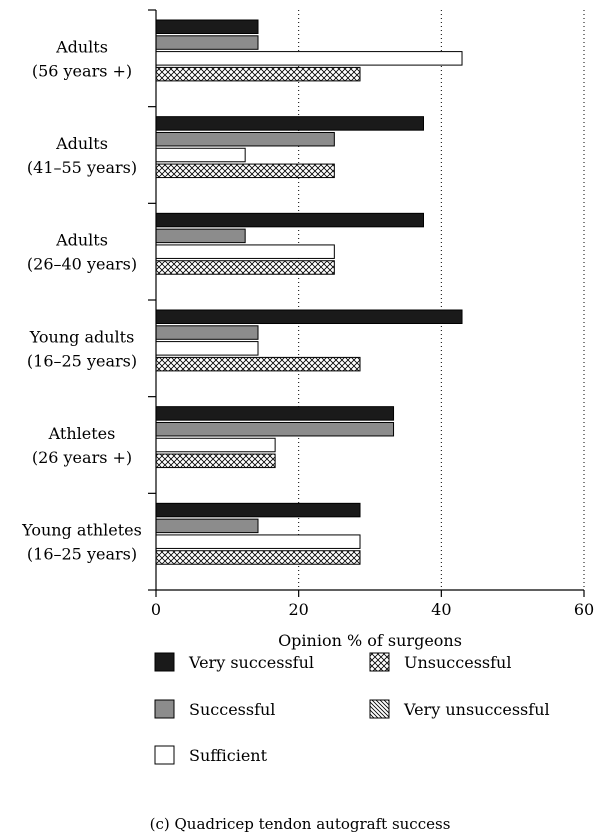 The image size is (596, 838). Describe the element at coordinates (457, 662) in the screenshot. I see `legend-label-unsuccessful: Unsuccessful` at that location.